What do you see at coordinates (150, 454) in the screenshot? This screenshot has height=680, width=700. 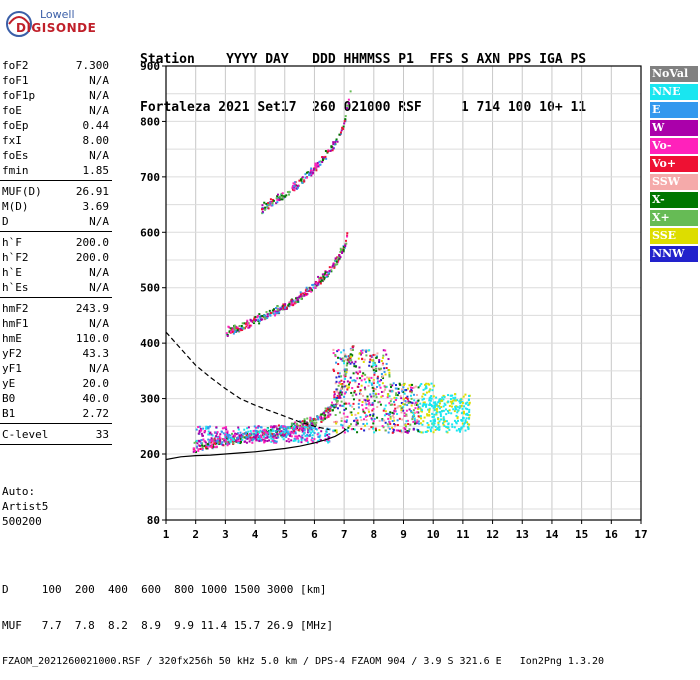 I see `y-tick-label: 200` at bounding box center [150, 454].